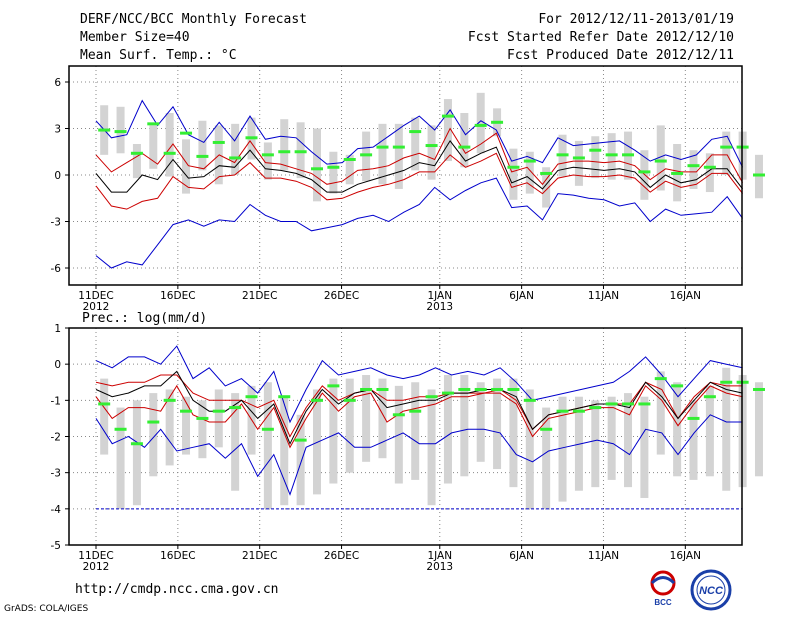  What do you see at coordinates (158, 55) in the screenshot?
I see `variable-label: Mean Surf. Temp.: °C` at bounding box center [158, 55].